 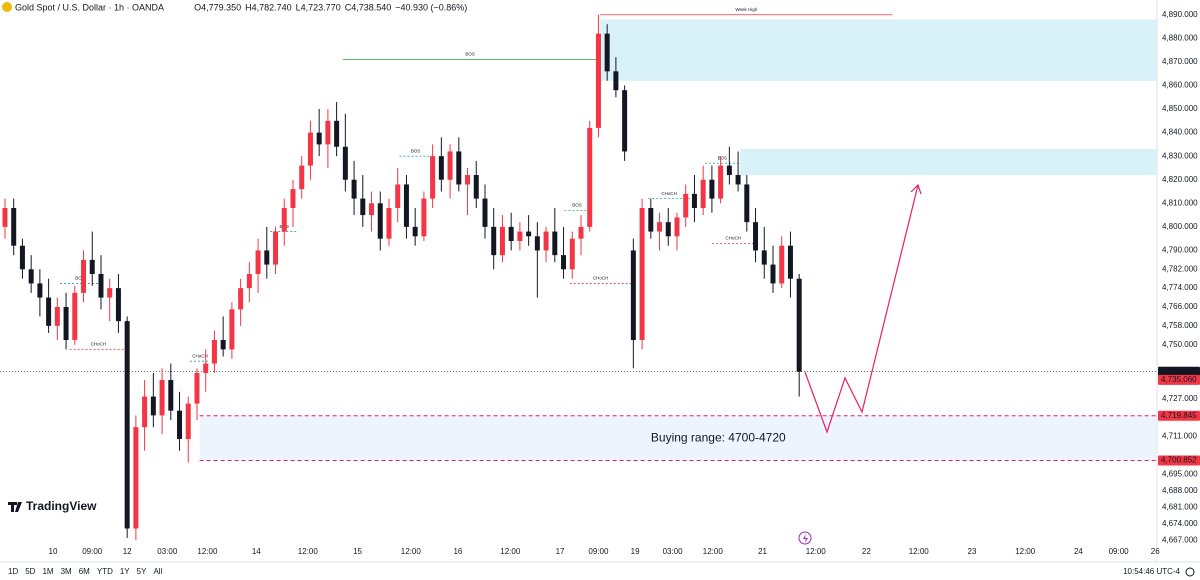 I want to click on y-tick-label: 4,810.000, so click(x=1180, y=202).